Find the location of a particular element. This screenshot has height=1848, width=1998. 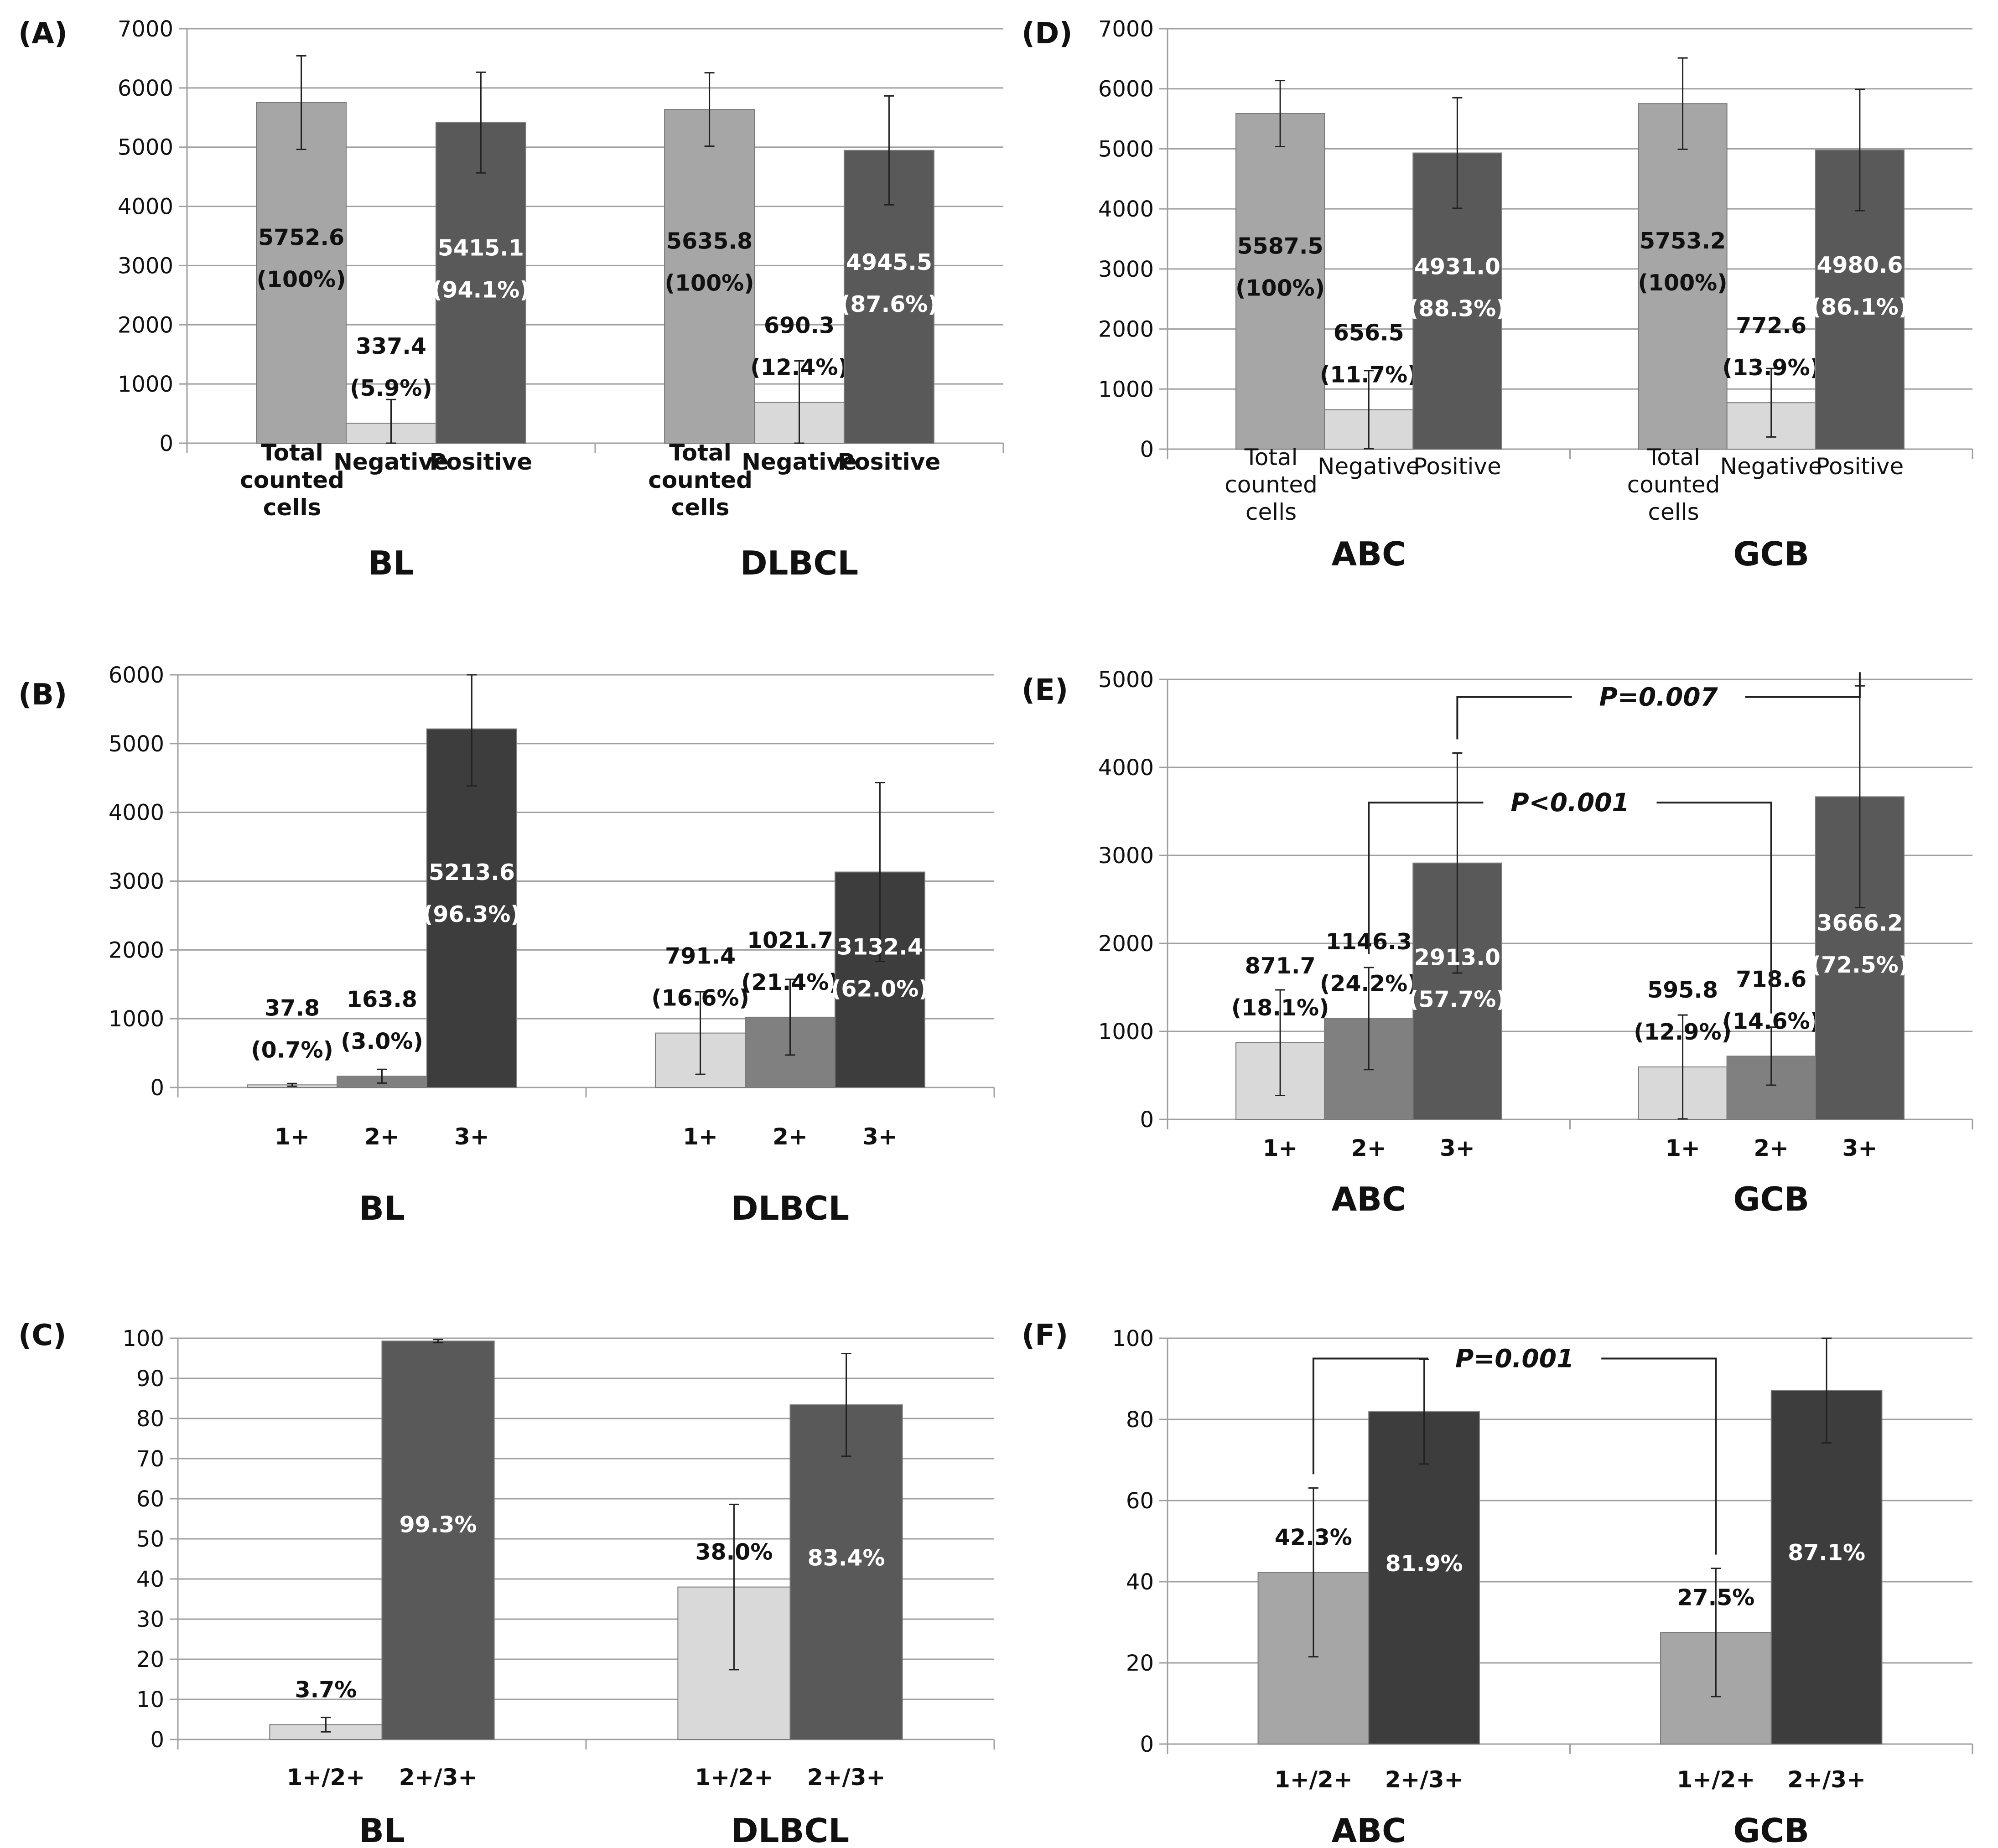

y-tick-label: 10 is located at coordinates (150, 1700).